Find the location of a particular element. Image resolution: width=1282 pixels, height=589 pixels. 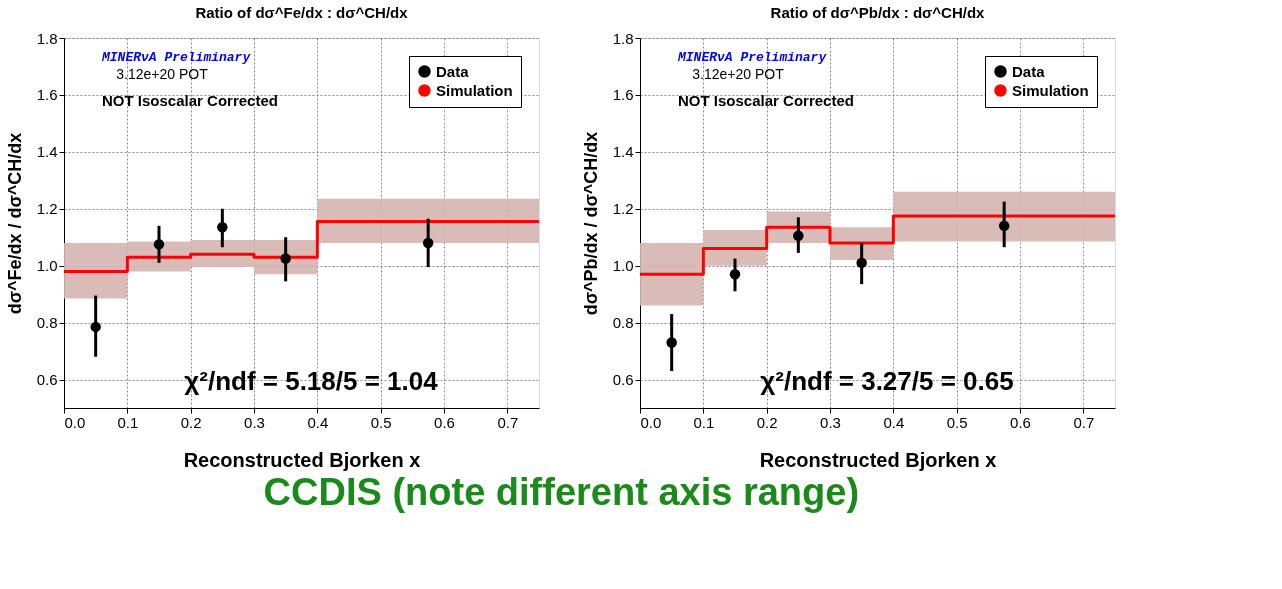

chart-title: Ratio of dσ^Pb/dx : dσ^CH/dx is located at coordinates (878, 12).